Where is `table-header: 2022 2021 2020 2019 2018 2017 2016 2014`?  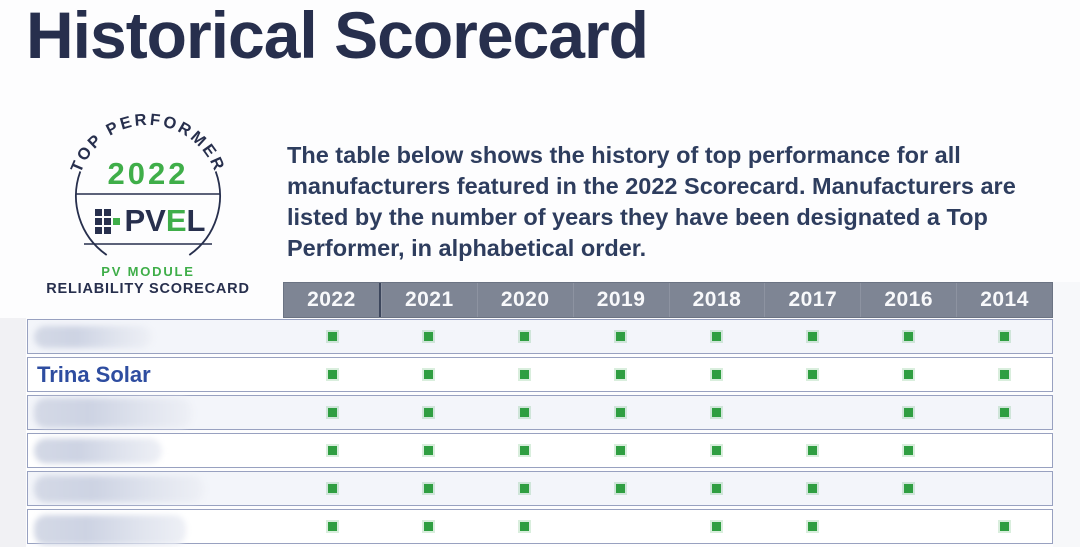 table-header: 2022 2021 2020 2019 2018 2017 2016 2014 is located at coordinates (668, 300).